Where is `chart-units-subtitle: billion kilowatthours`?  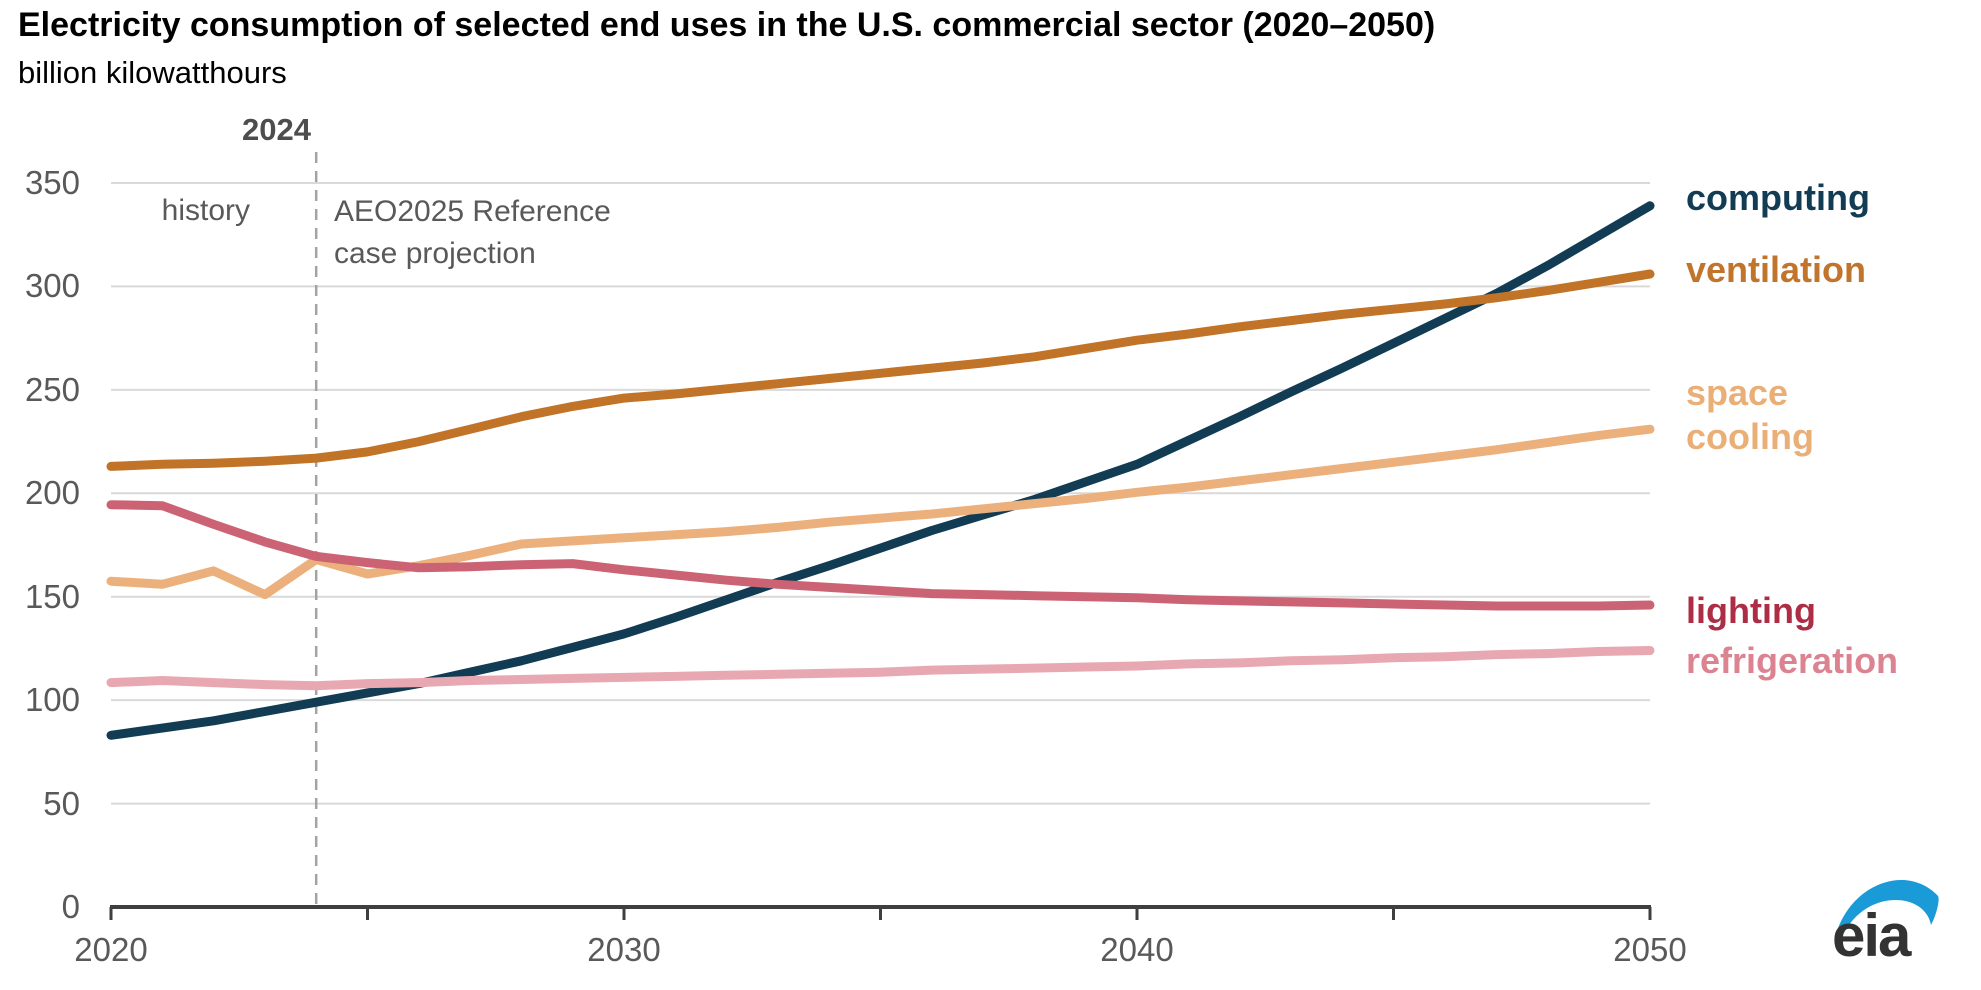
chart-units-subtitle: billion kilowatthours is located at coordinates (152, 72).